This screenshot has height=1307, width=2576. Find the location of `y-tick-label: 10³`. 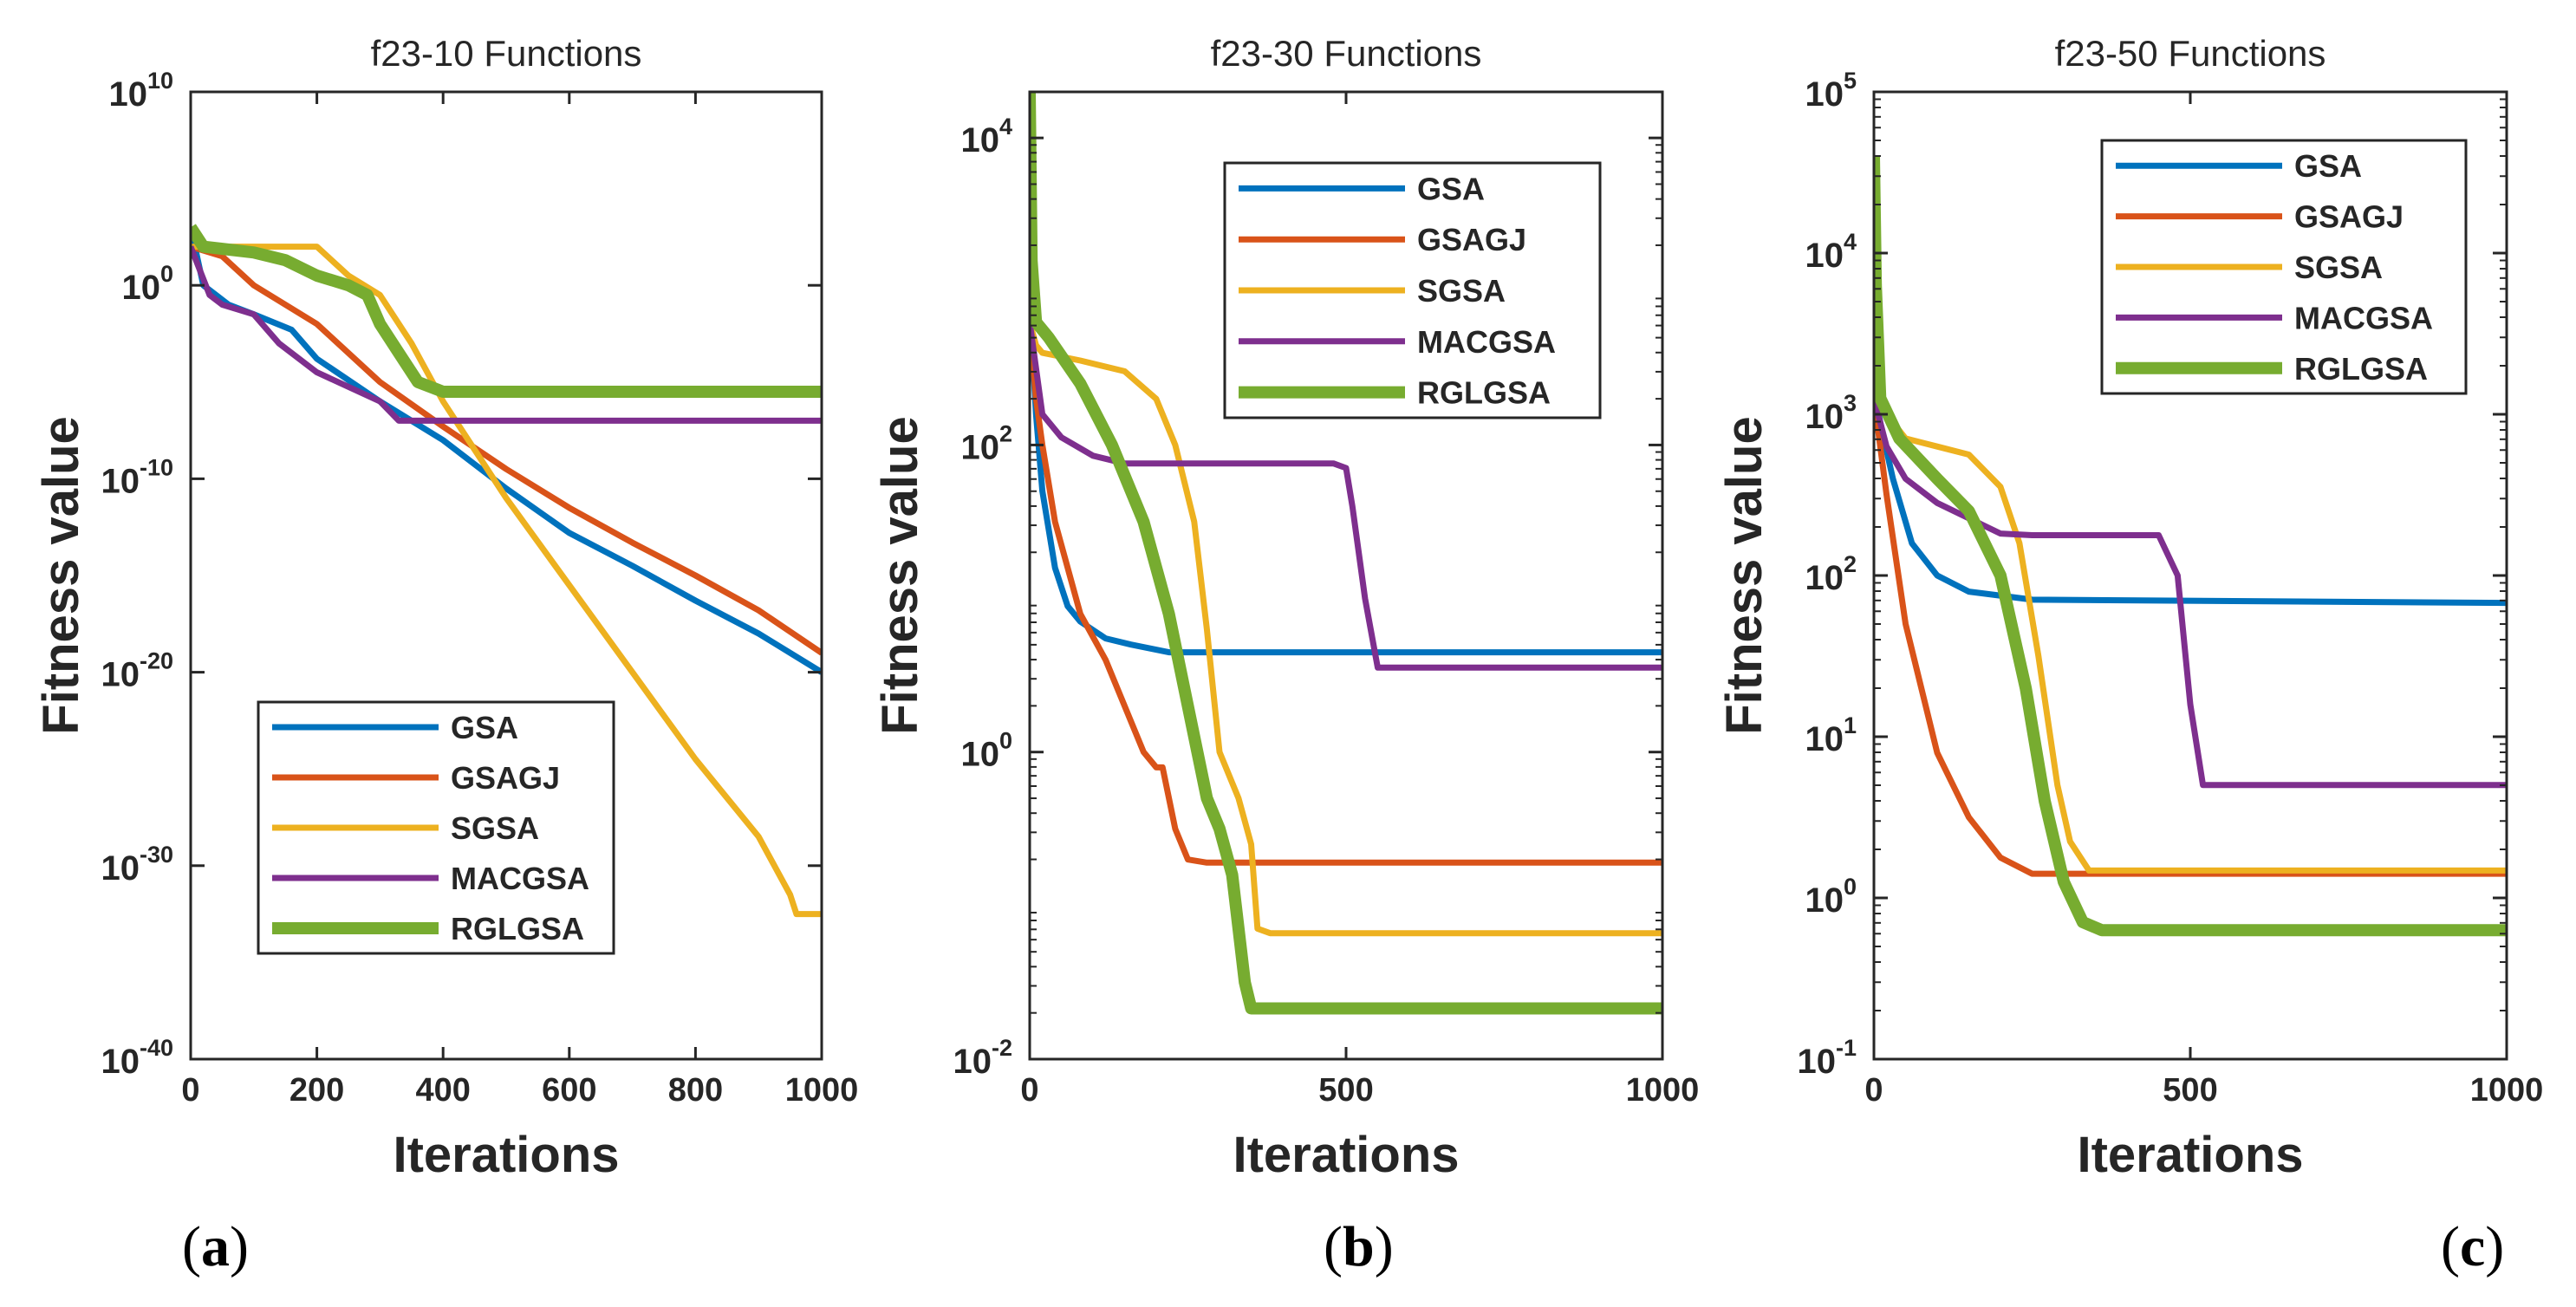

y-tick-label: 10³ is located at coordinates (1831, 413).